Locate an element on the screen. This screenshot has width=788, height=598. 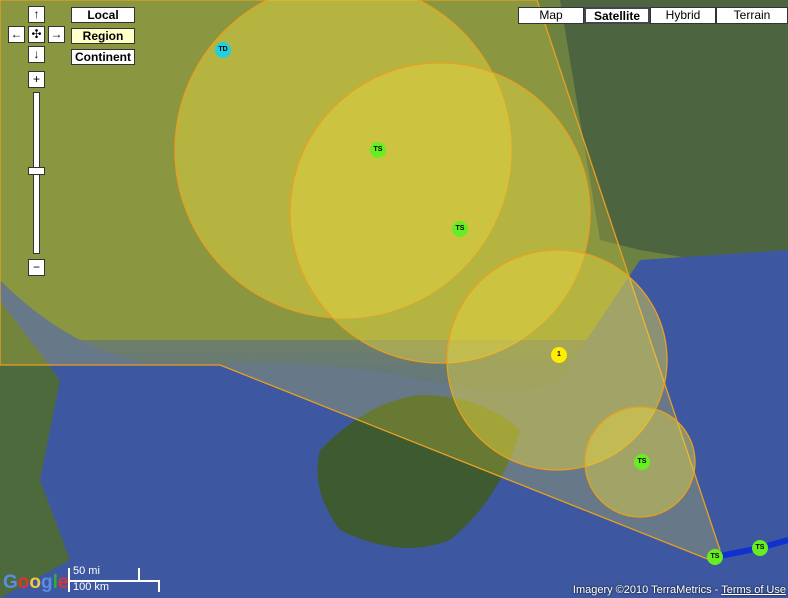
map-type-hybrid: Hybrid is located at coordinates (683, 15).